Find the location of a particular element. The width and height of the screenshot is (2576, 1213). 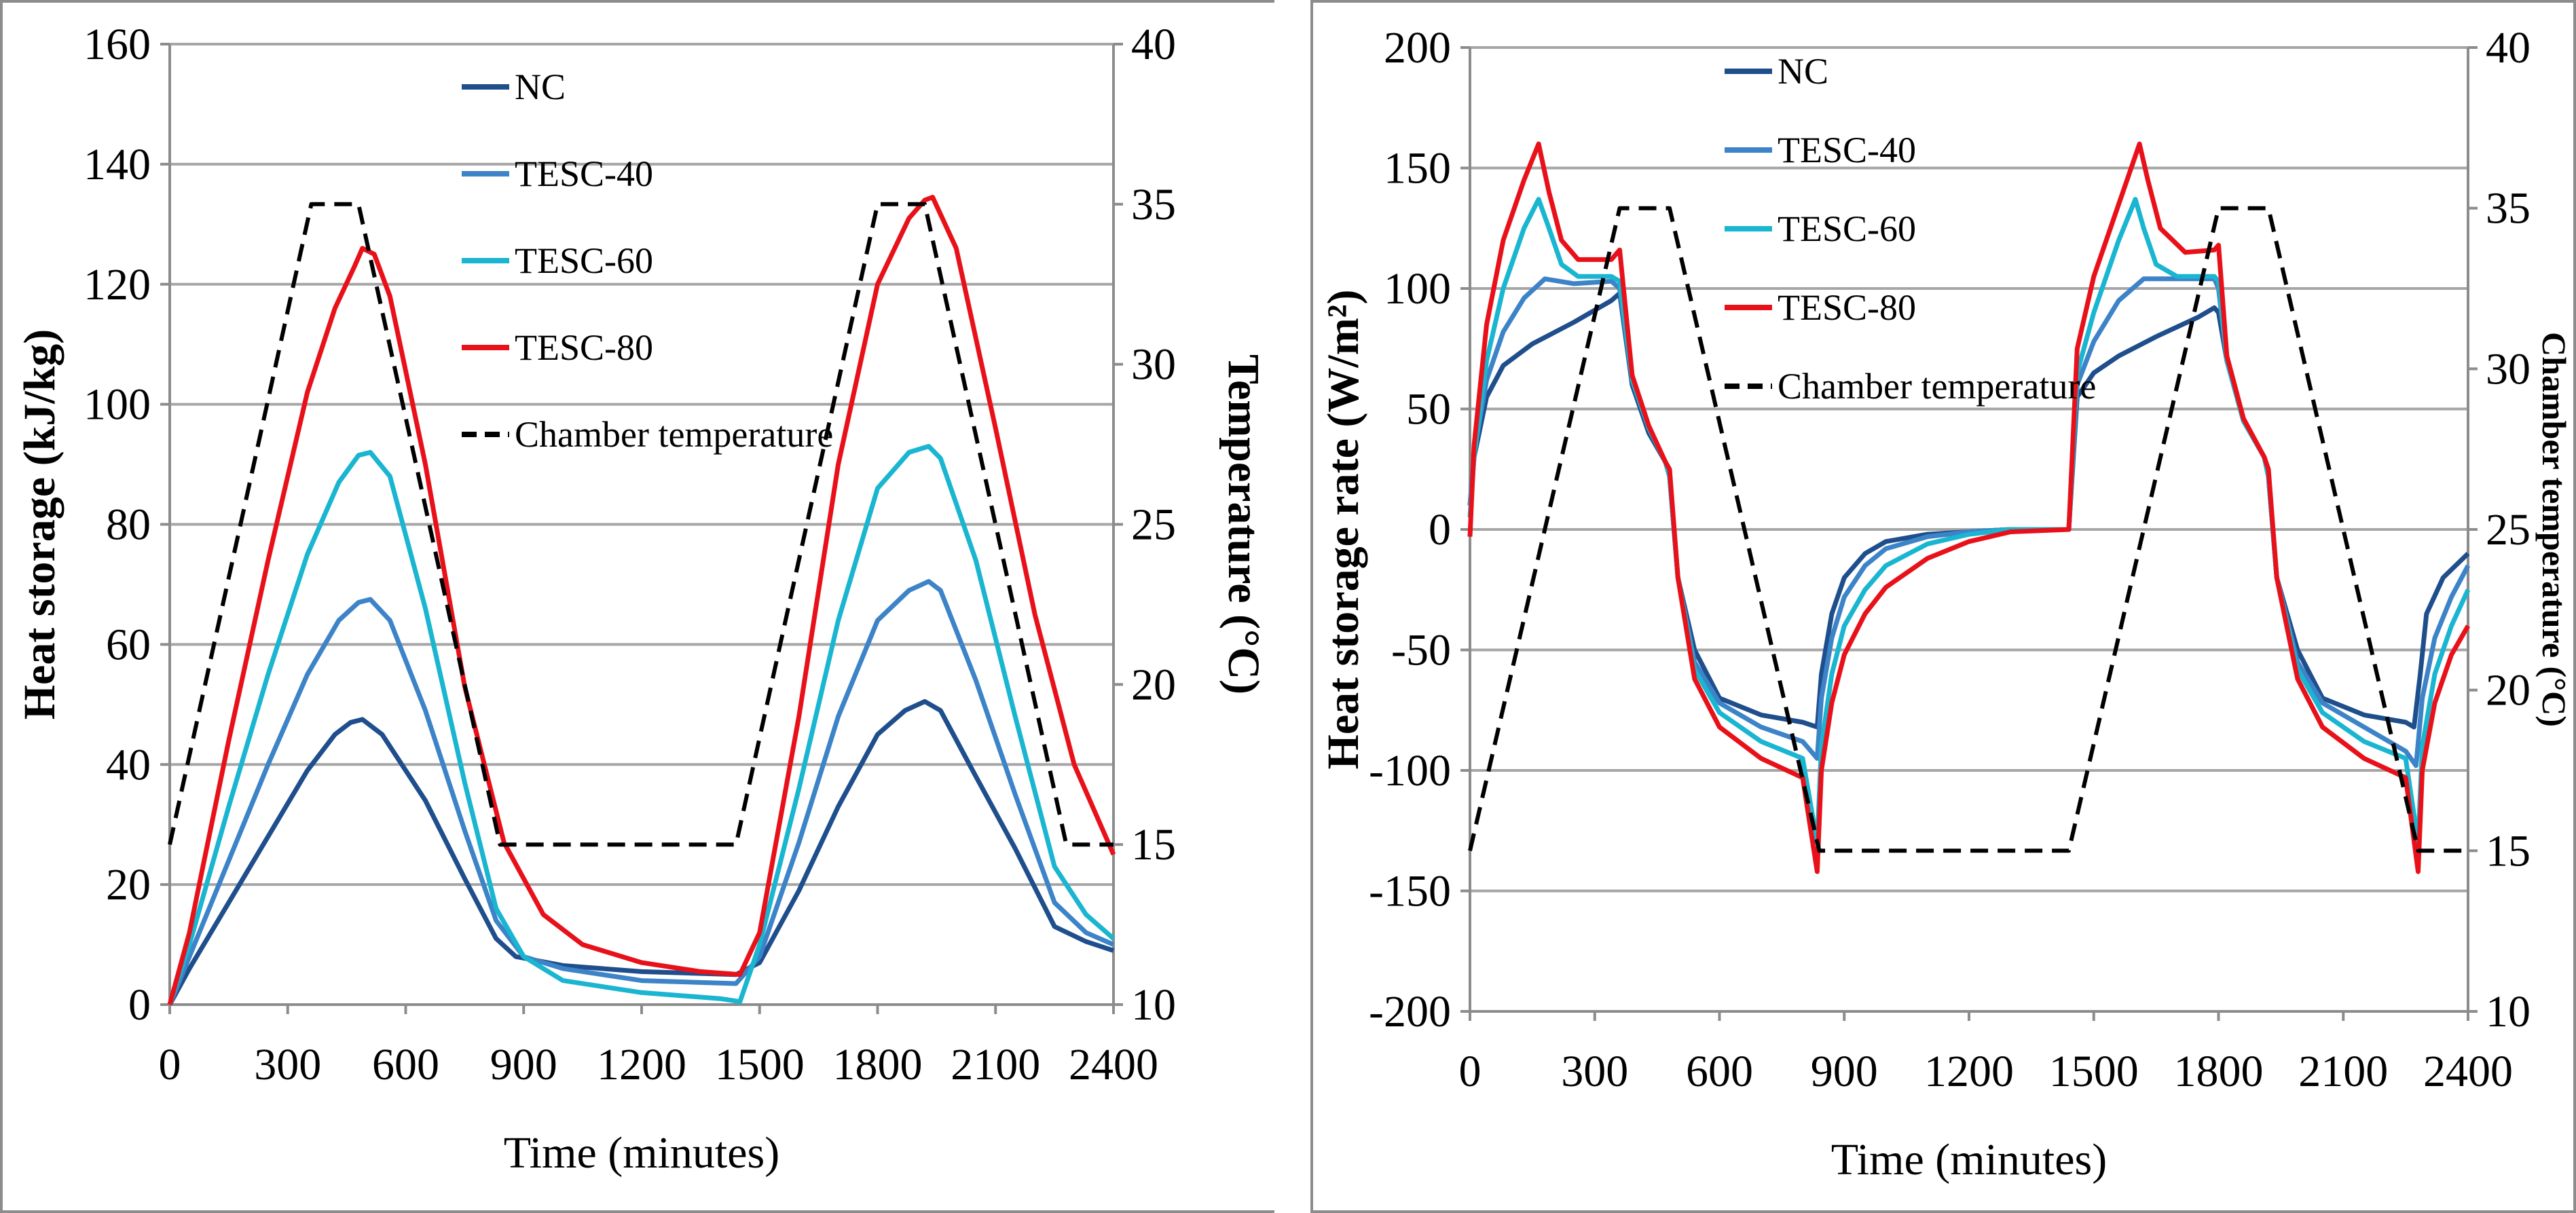

y-tick-label: 40 is located at coordinates (128, 765).